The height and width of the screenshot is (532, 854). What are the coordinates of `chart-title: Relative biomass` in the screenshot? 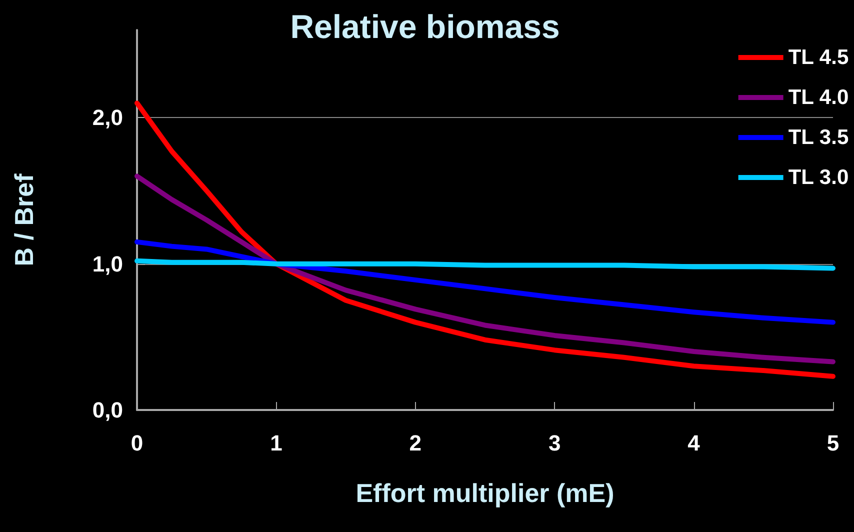 It's located at (425, 26).